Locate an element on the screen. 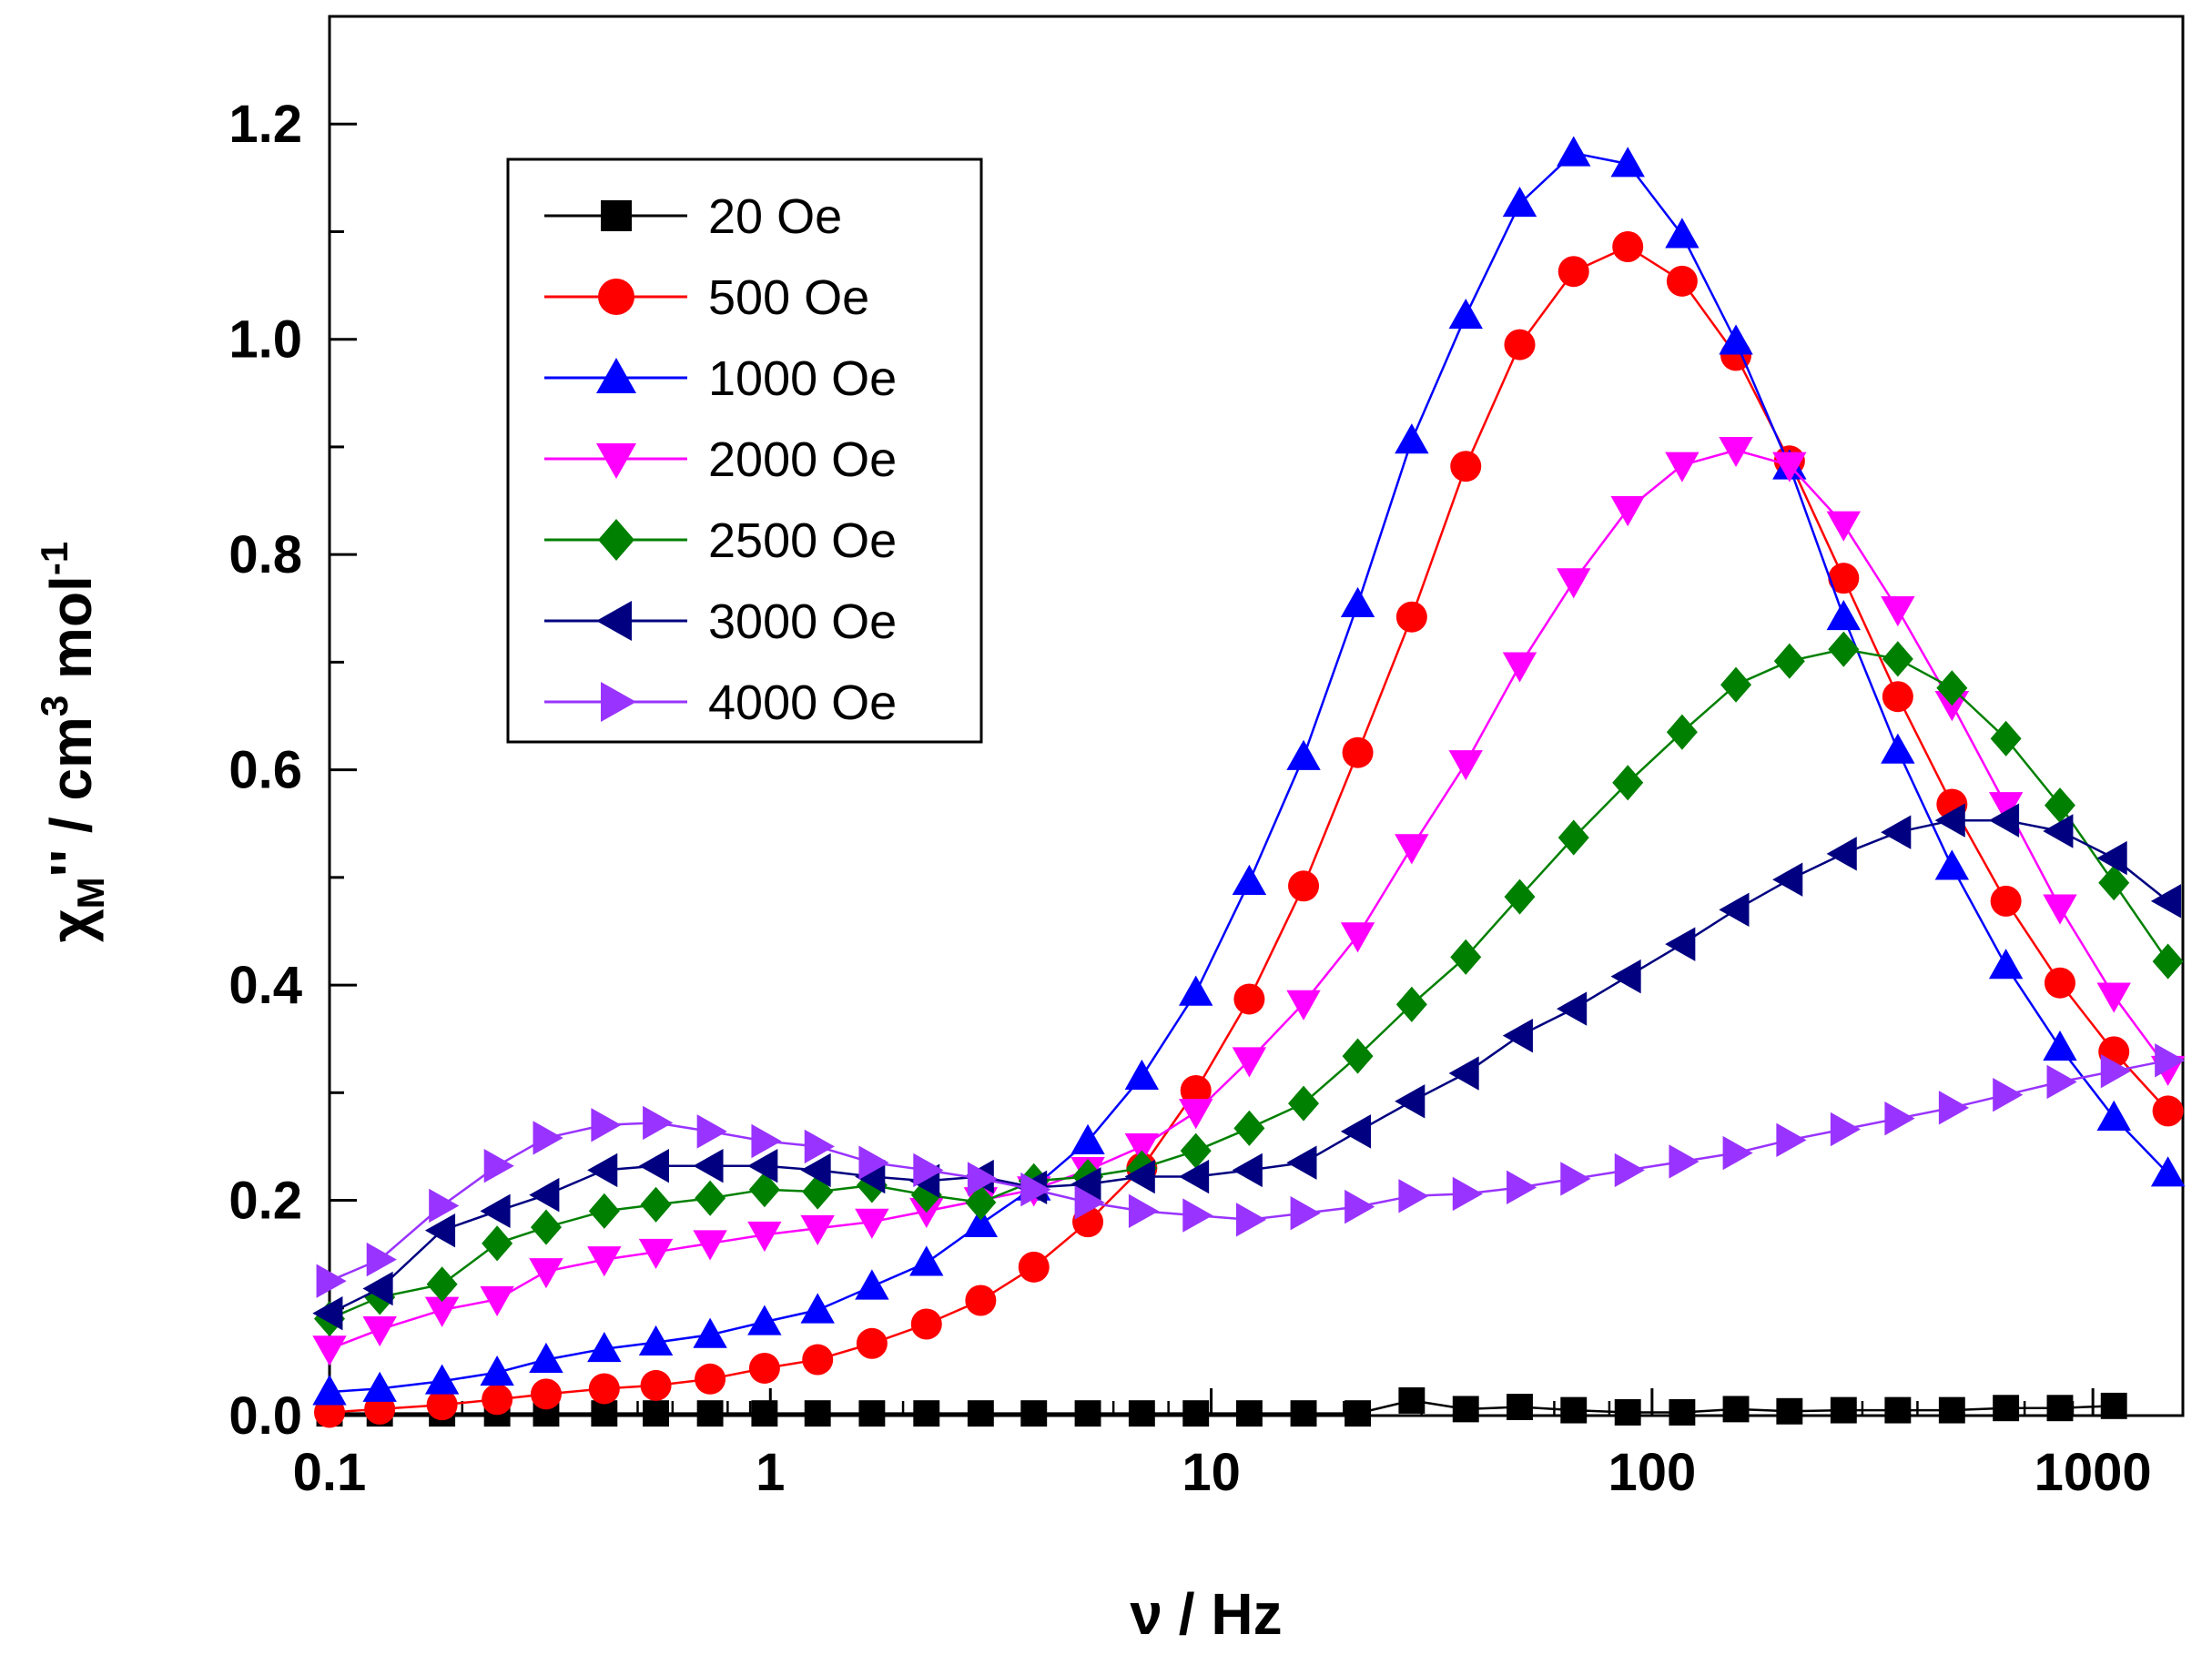 This screenshot has width=2212, height=1655. y-axis-title-part: 3 is located at coordinates (54, 706).